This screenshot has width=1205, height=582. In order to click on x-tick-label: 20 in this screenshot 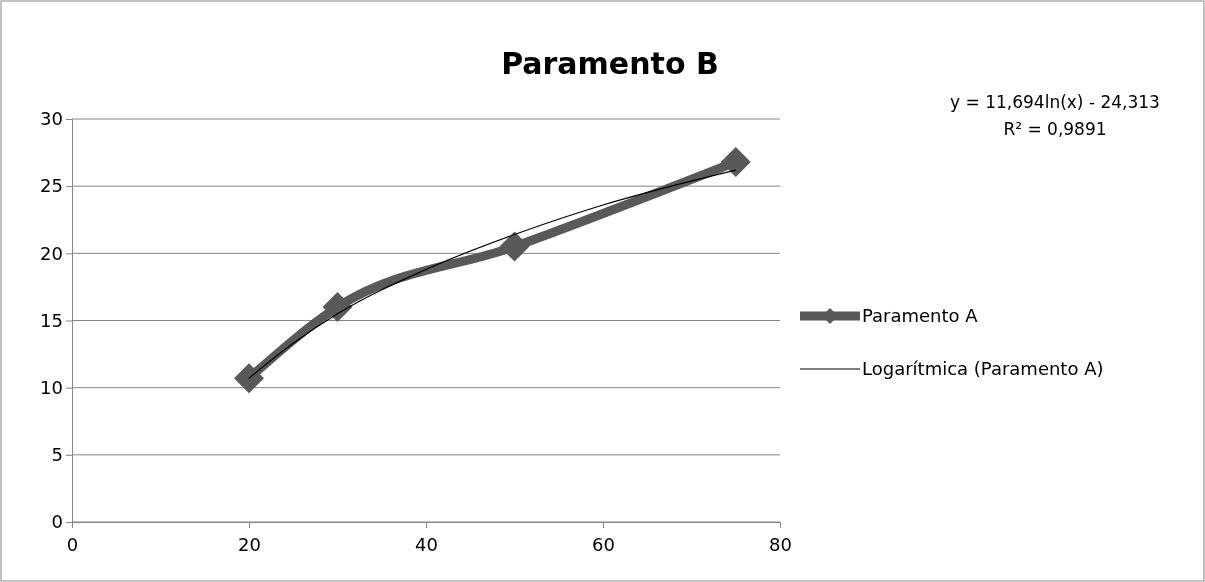, I will do `click(249, 544)`.